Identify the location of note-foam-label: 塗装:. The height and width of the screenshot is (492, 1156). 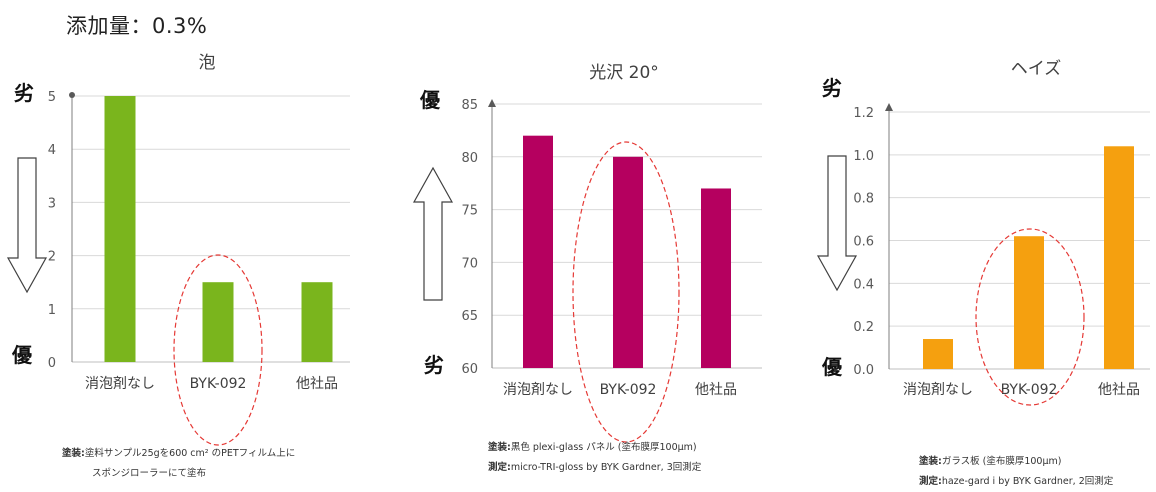
(73, 453).